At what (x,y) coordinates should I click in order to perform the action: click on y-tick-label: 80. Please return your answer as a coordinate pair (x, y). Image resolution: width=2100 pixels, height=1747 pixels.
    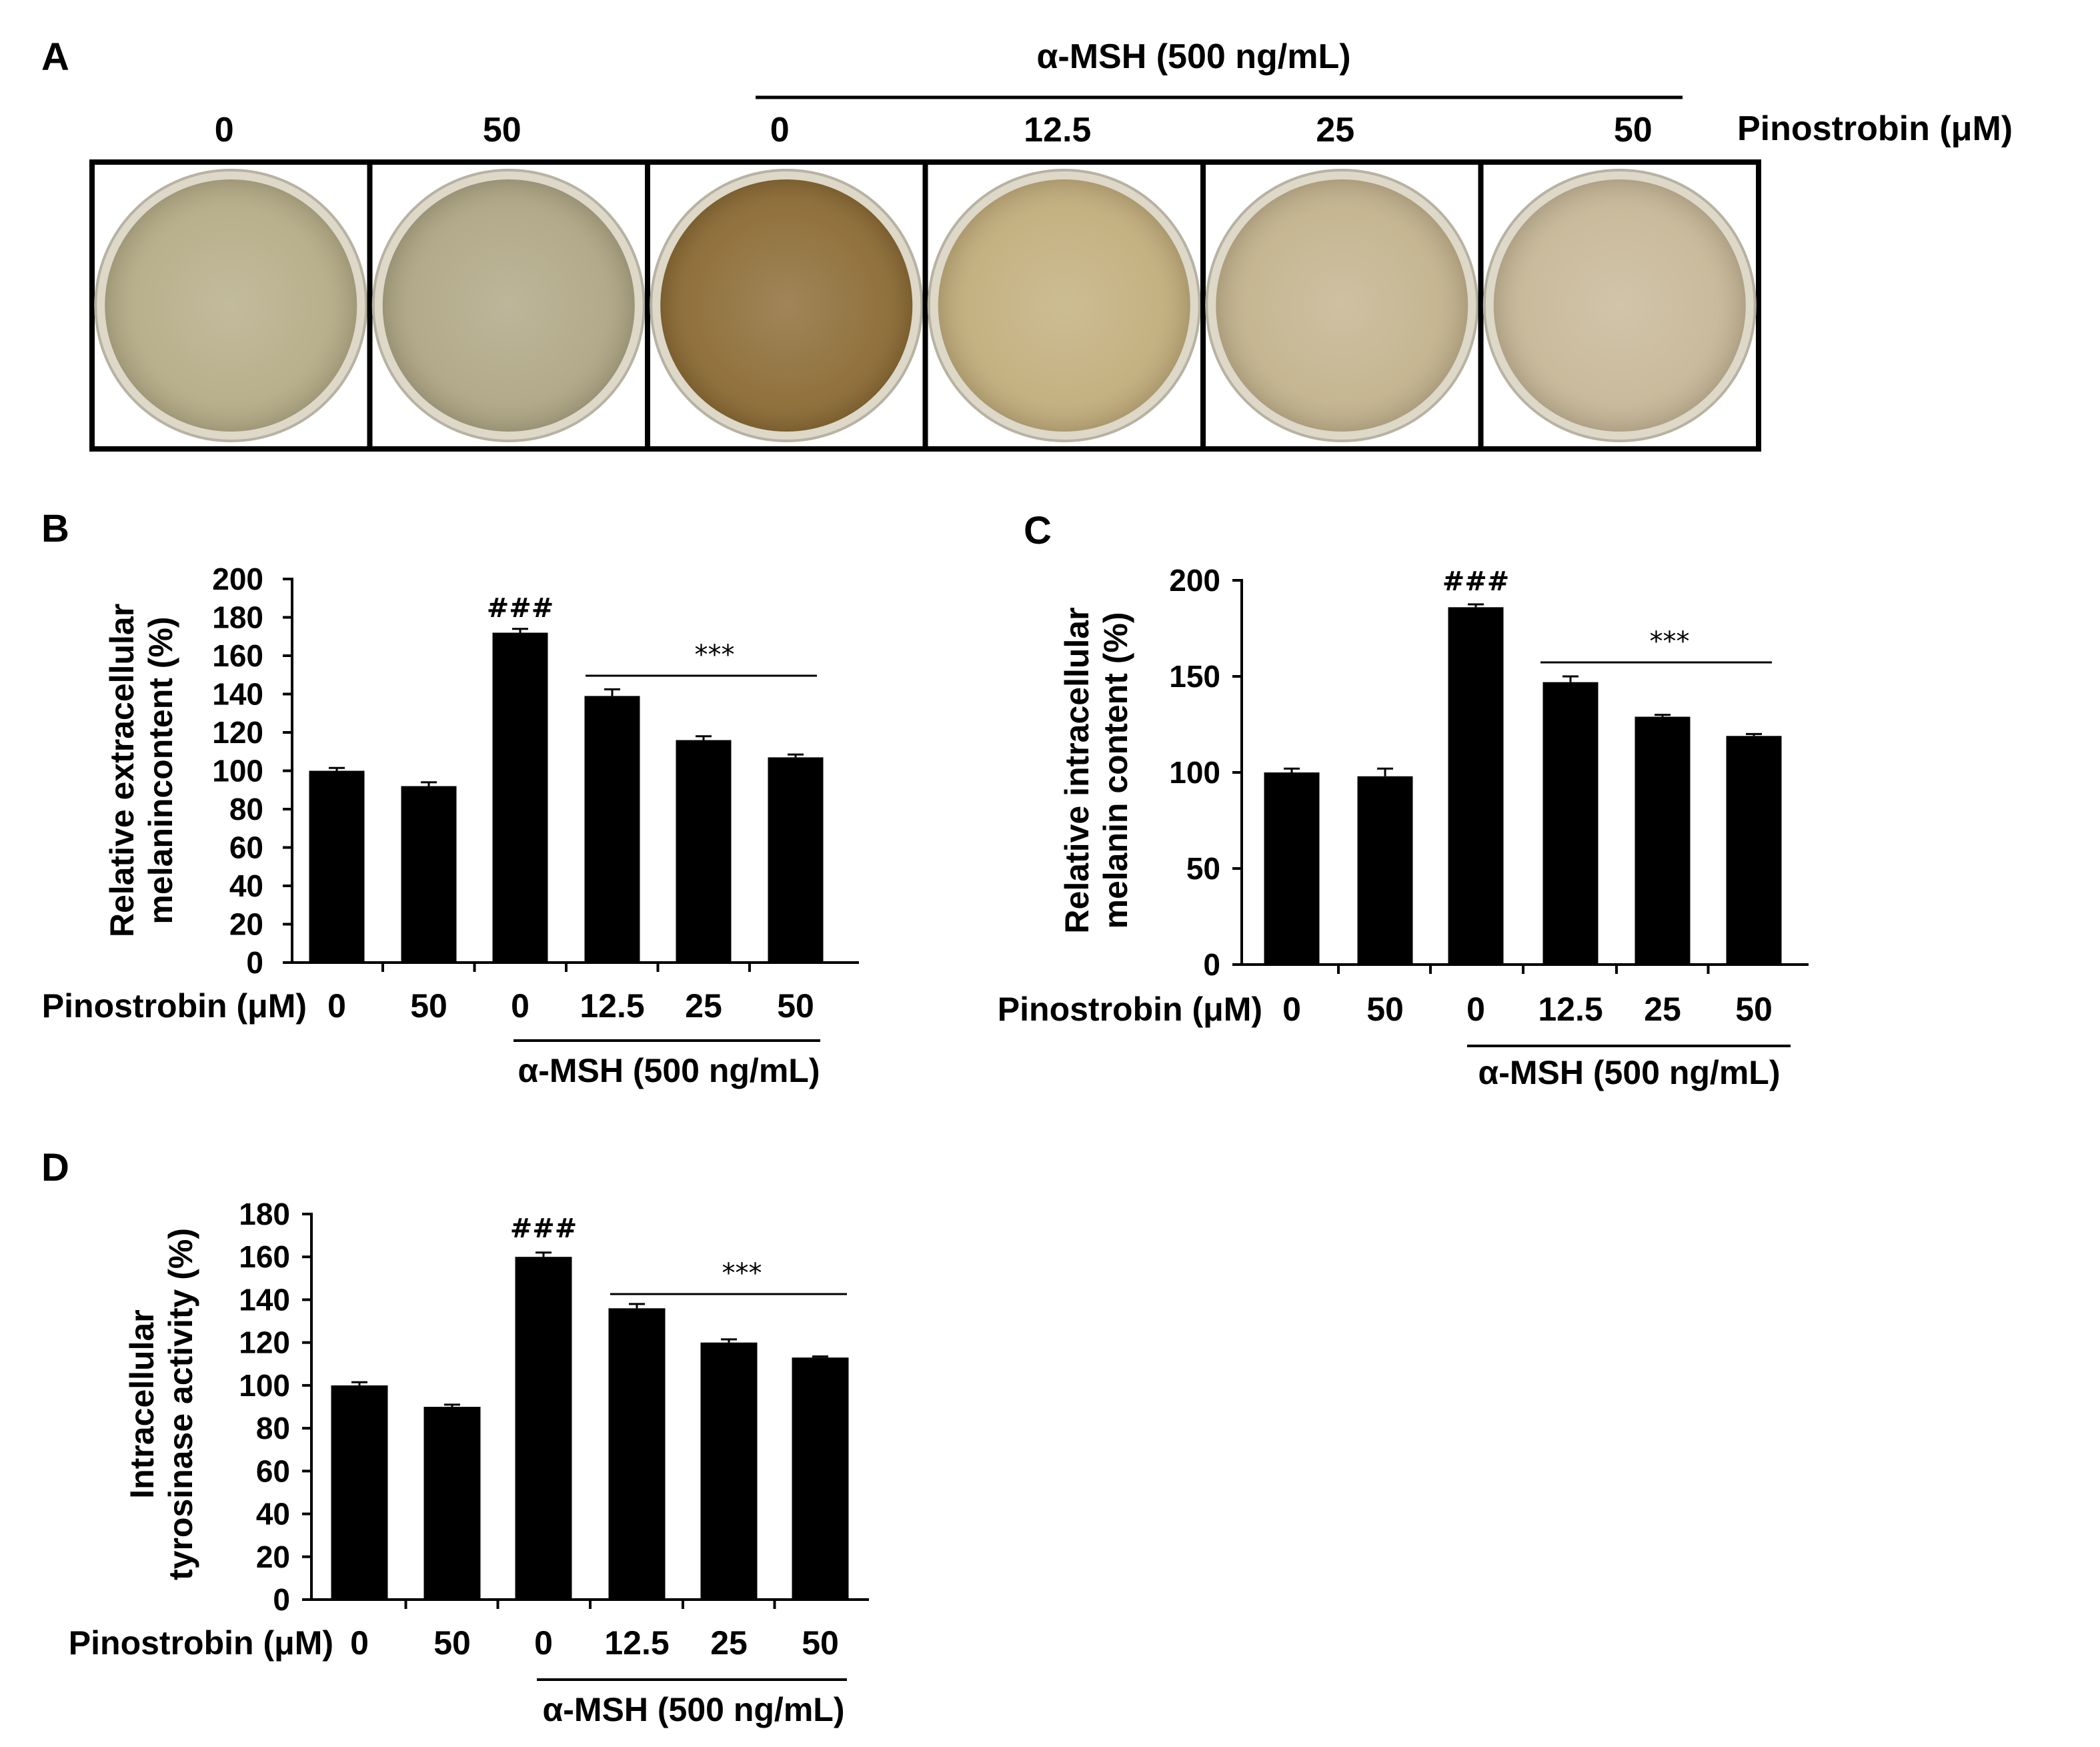
    Looking at the image, I should click on (246, 809).